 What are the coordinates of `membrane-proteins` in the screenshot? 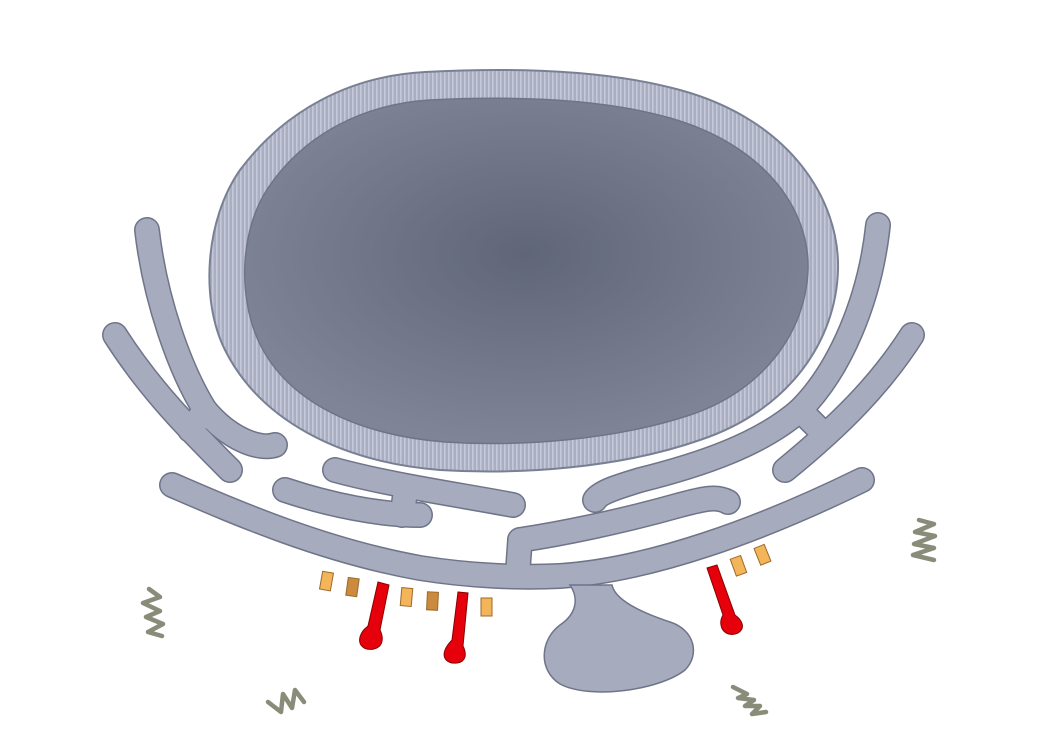 It's located at (545, 580).